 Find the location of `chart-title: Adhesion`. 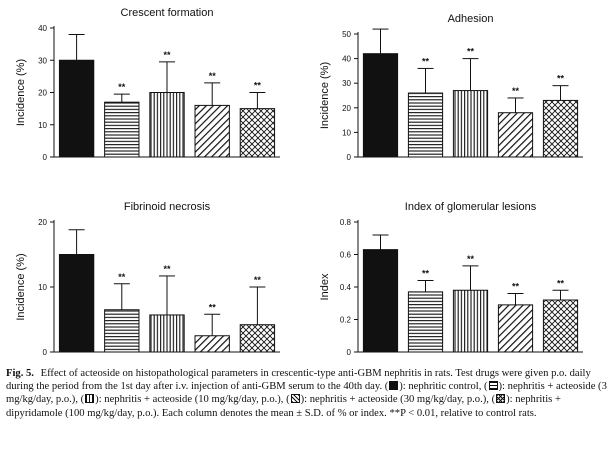

chart-title: Adhesion is located at coordinates (471, 19).